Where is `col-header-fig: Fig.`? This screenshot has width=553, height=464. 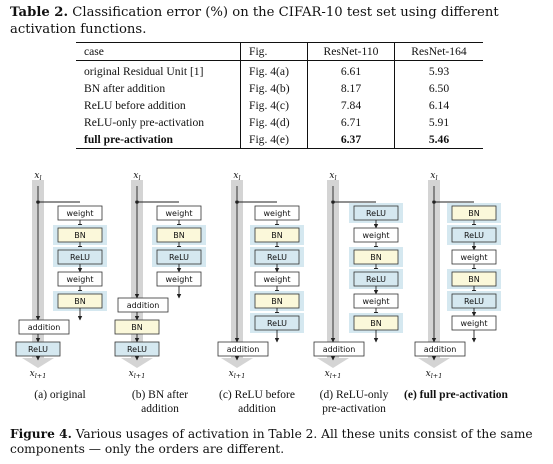 col-header-fig: Fig. is located at coordinates (274, 51).